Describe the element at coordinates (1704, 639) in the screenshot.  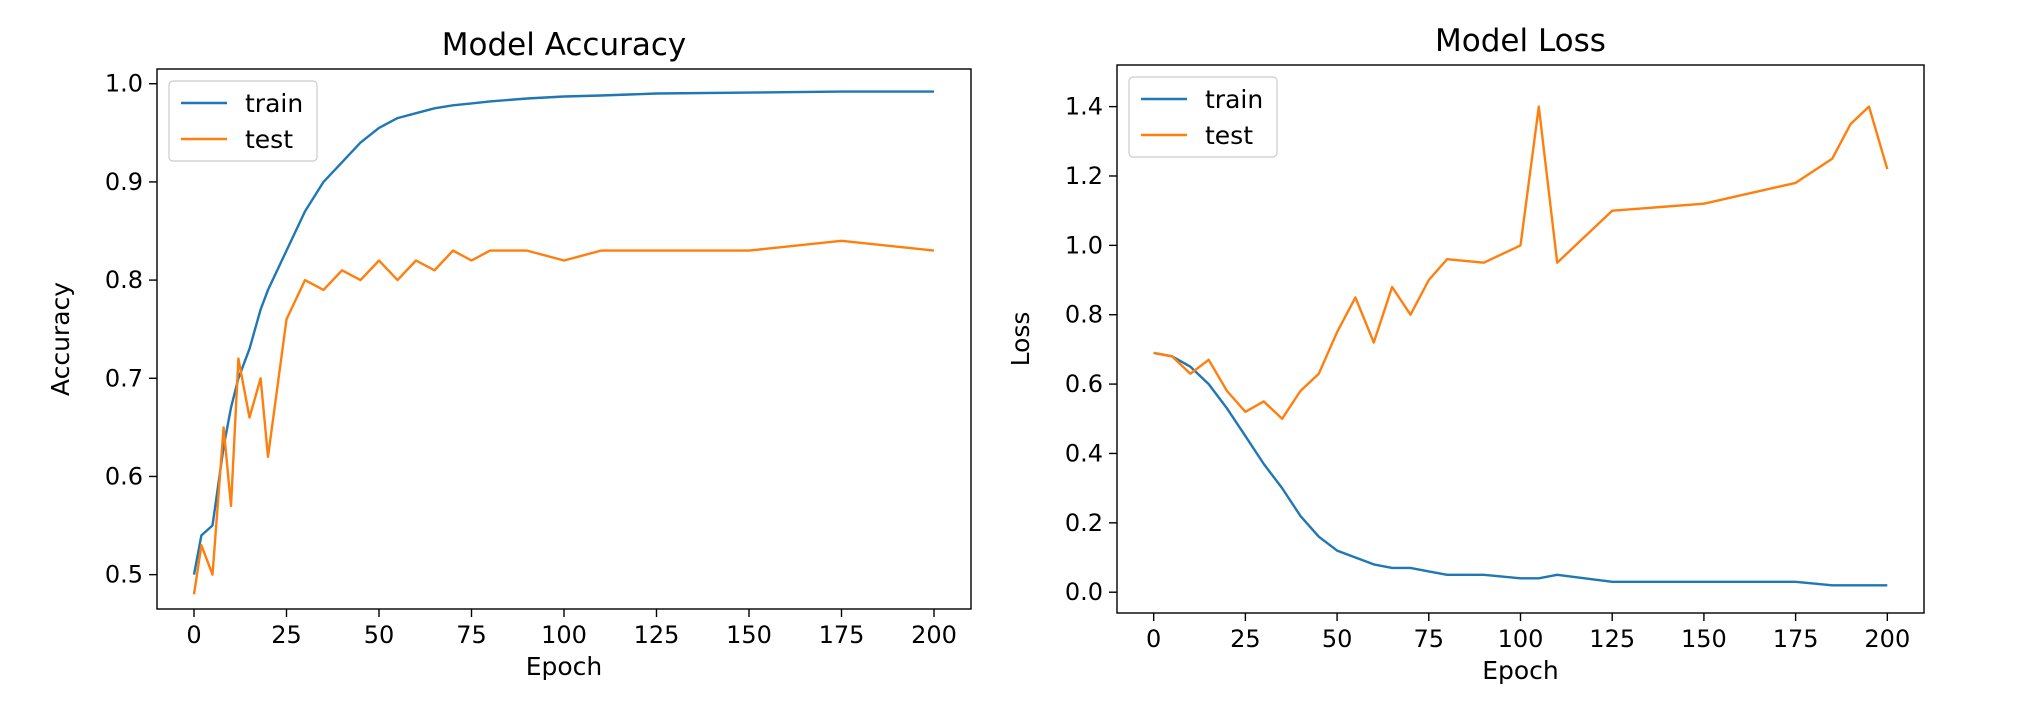
I see `loss-x-tick-label: 150` at that location.